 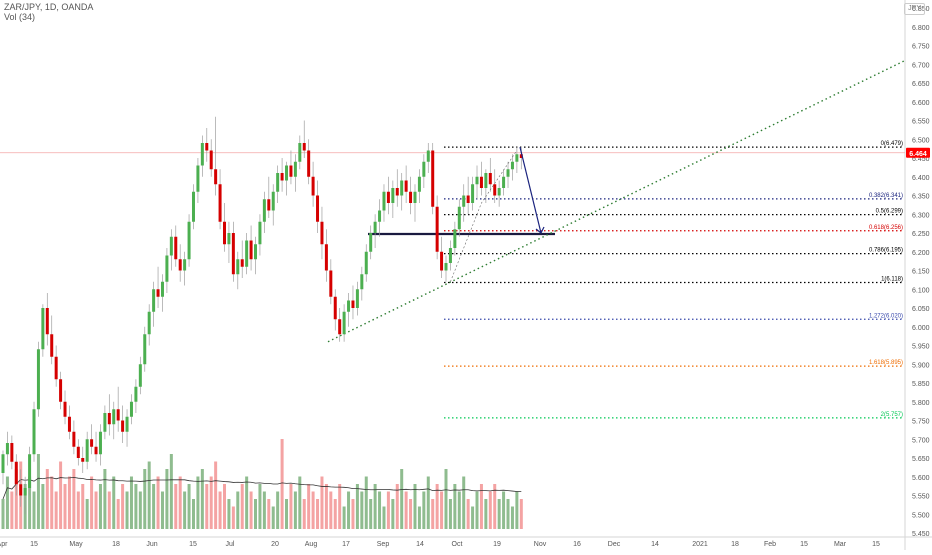 What do you see at coordinates (577, 544) in the screenshot?
I see `x-tick-label: 16` at bounding box center [577, 544].